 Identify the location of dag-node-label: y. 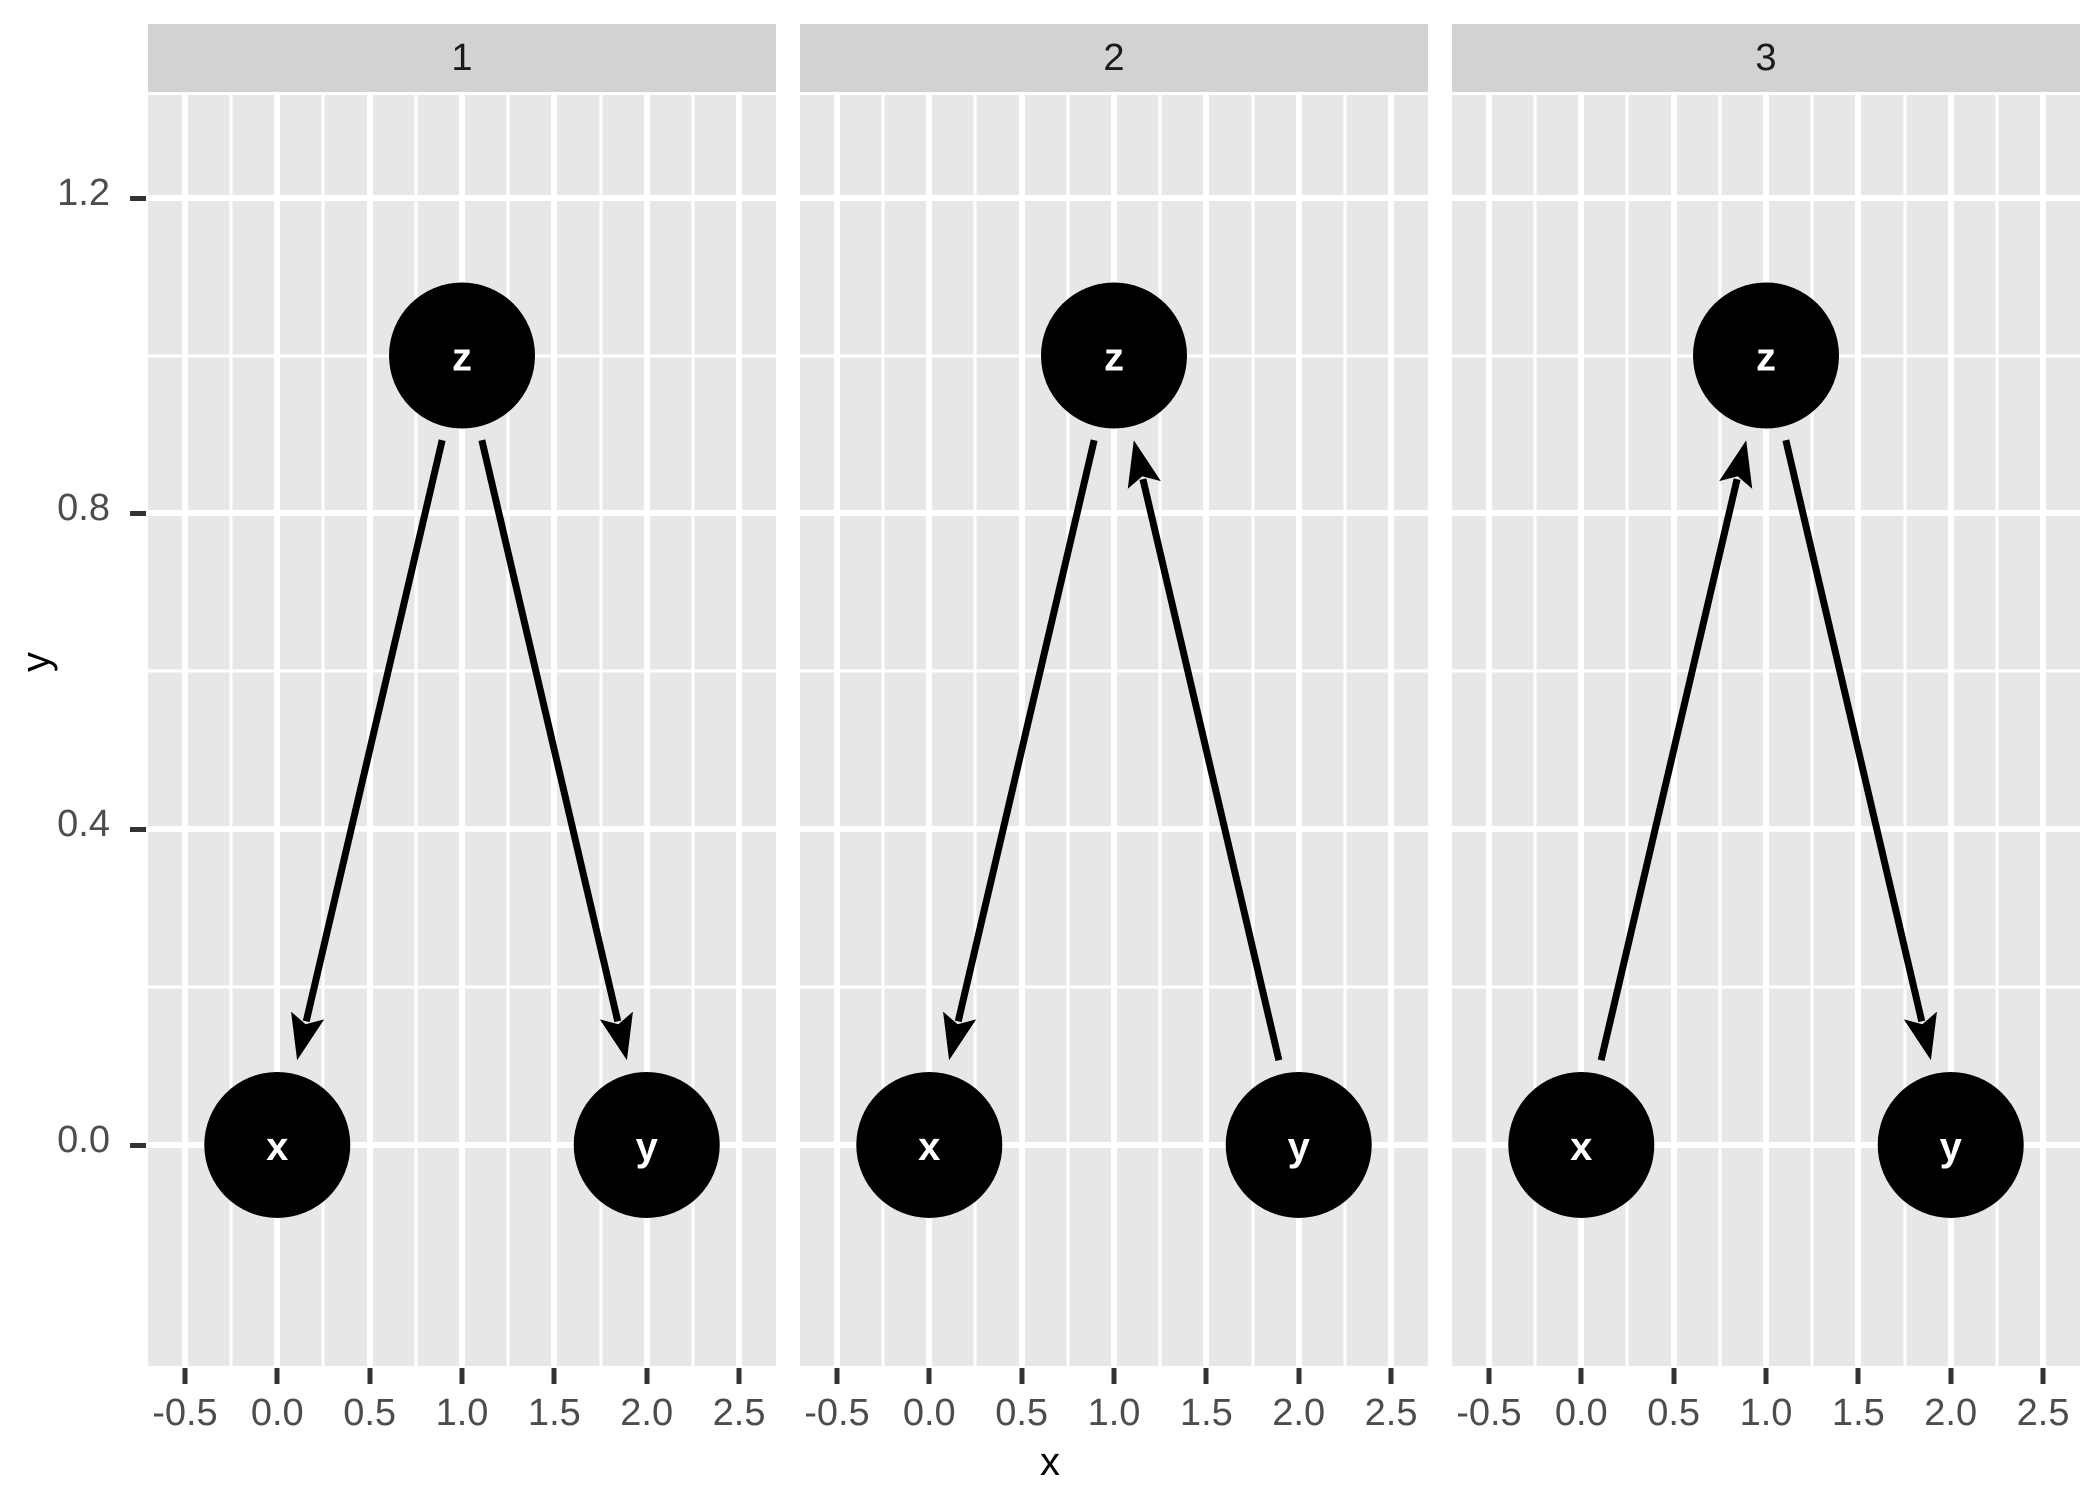
(647, 1147).